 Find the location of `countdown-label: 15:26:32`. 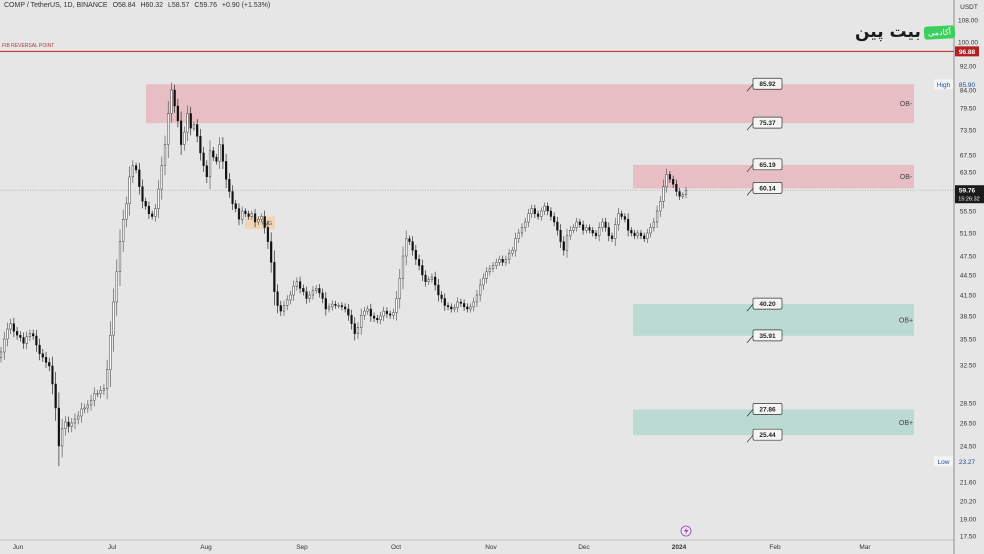

countdown-label: 15:26:32 is located at coordinates (968, 200).